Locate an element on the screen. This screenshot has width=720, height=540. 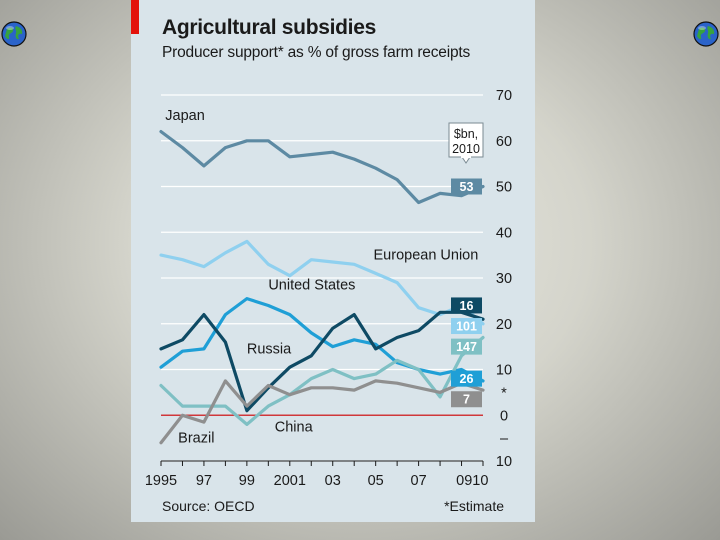
x-tick-label: 99 is located at coordinates (247, 481).